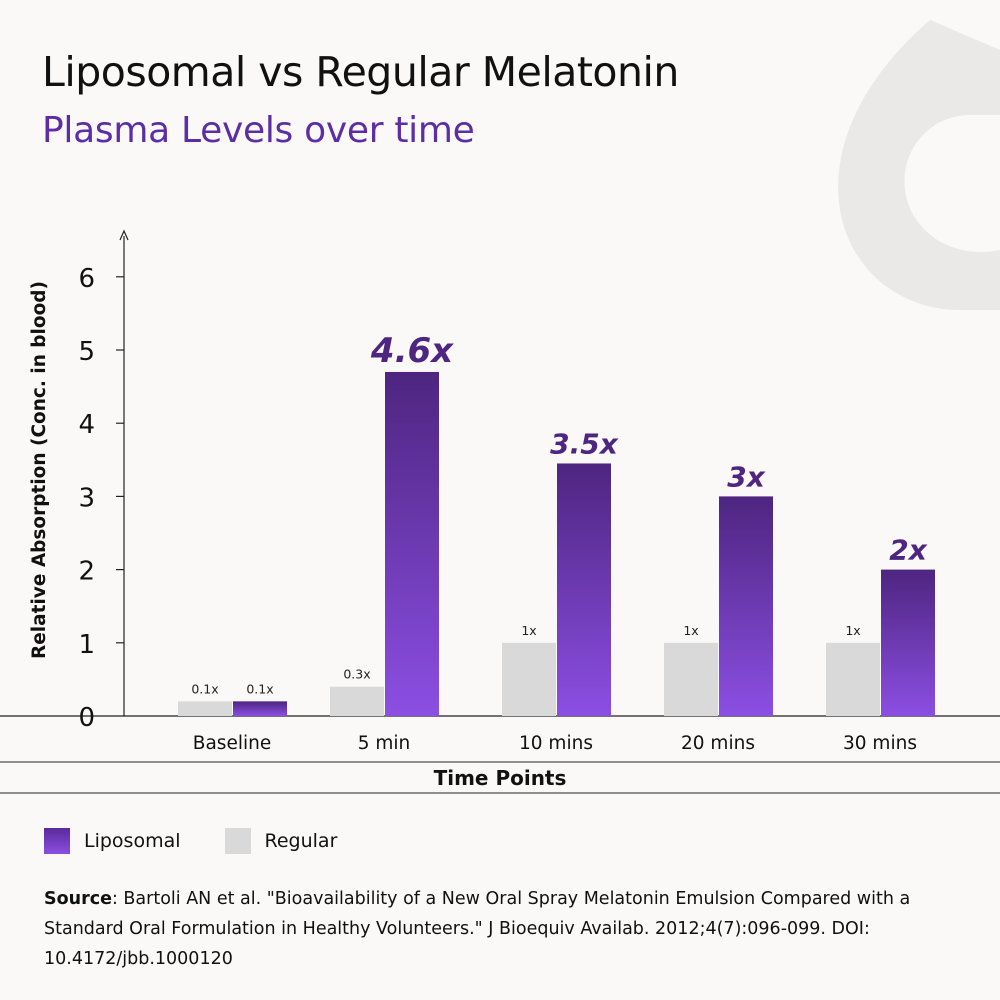  I want to click on x-tick-label: 20 mins, so click(718, 743).